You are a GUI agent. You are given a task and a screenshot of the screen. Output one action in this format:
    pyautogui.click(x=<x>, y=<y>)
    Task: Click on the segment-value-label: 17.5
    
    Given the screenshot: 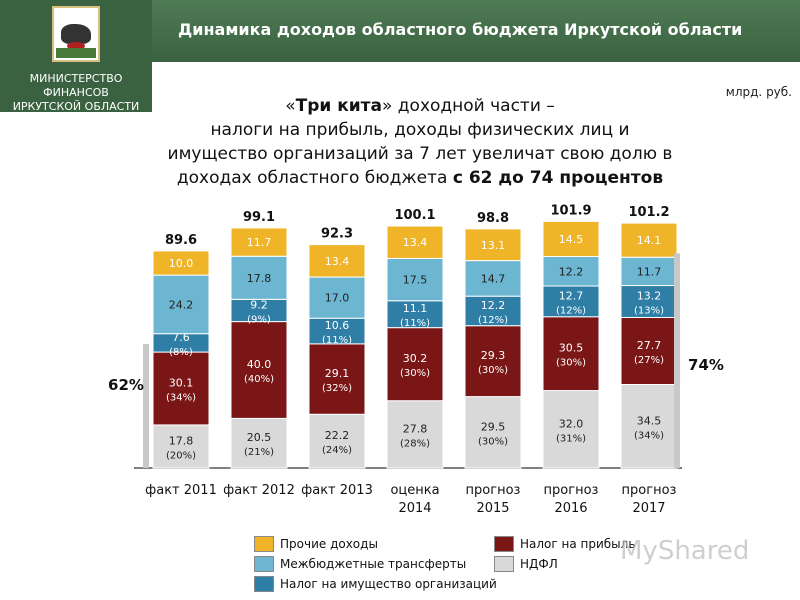 What is the action you would take?
    pyautogui.click(x=415, y=280)
    